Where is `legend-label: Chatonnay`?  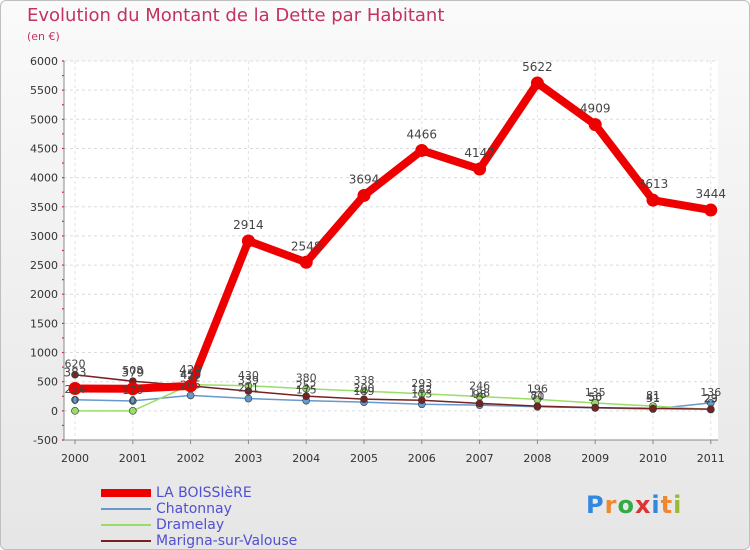 legend-label: Chatonnay is located at coordinates (194, 509).